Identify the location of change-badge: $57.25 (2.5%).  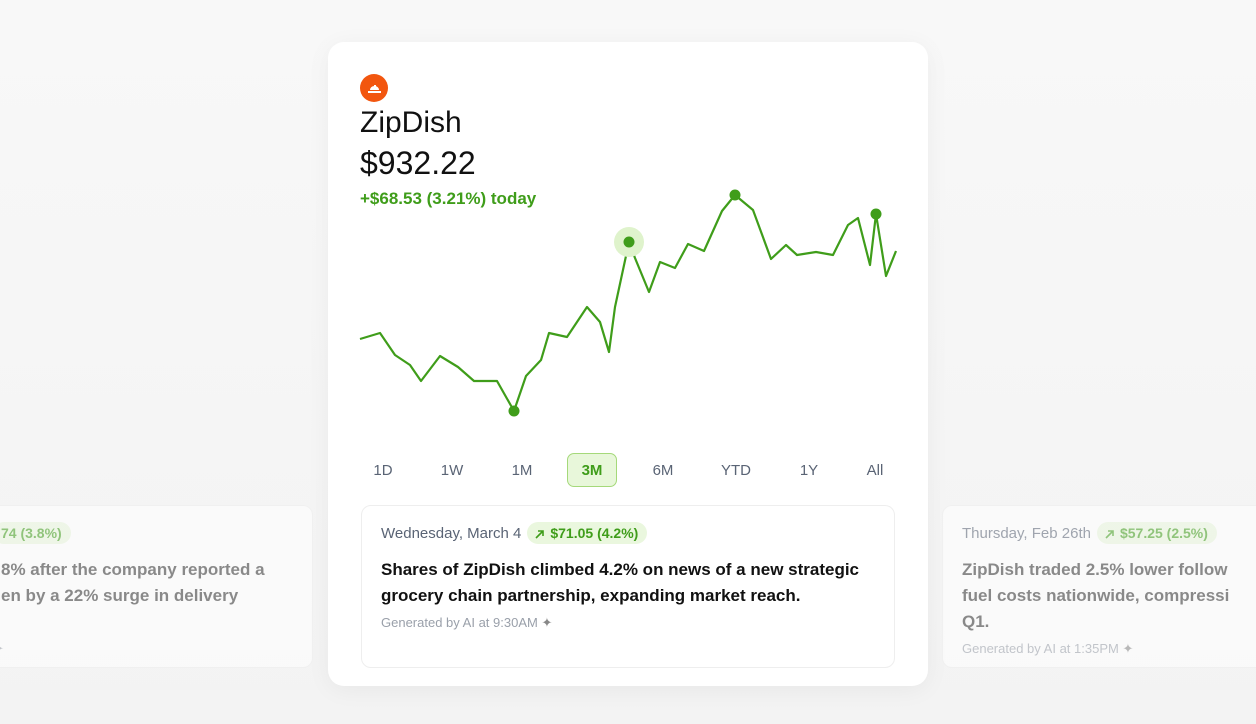
(1156, 533).